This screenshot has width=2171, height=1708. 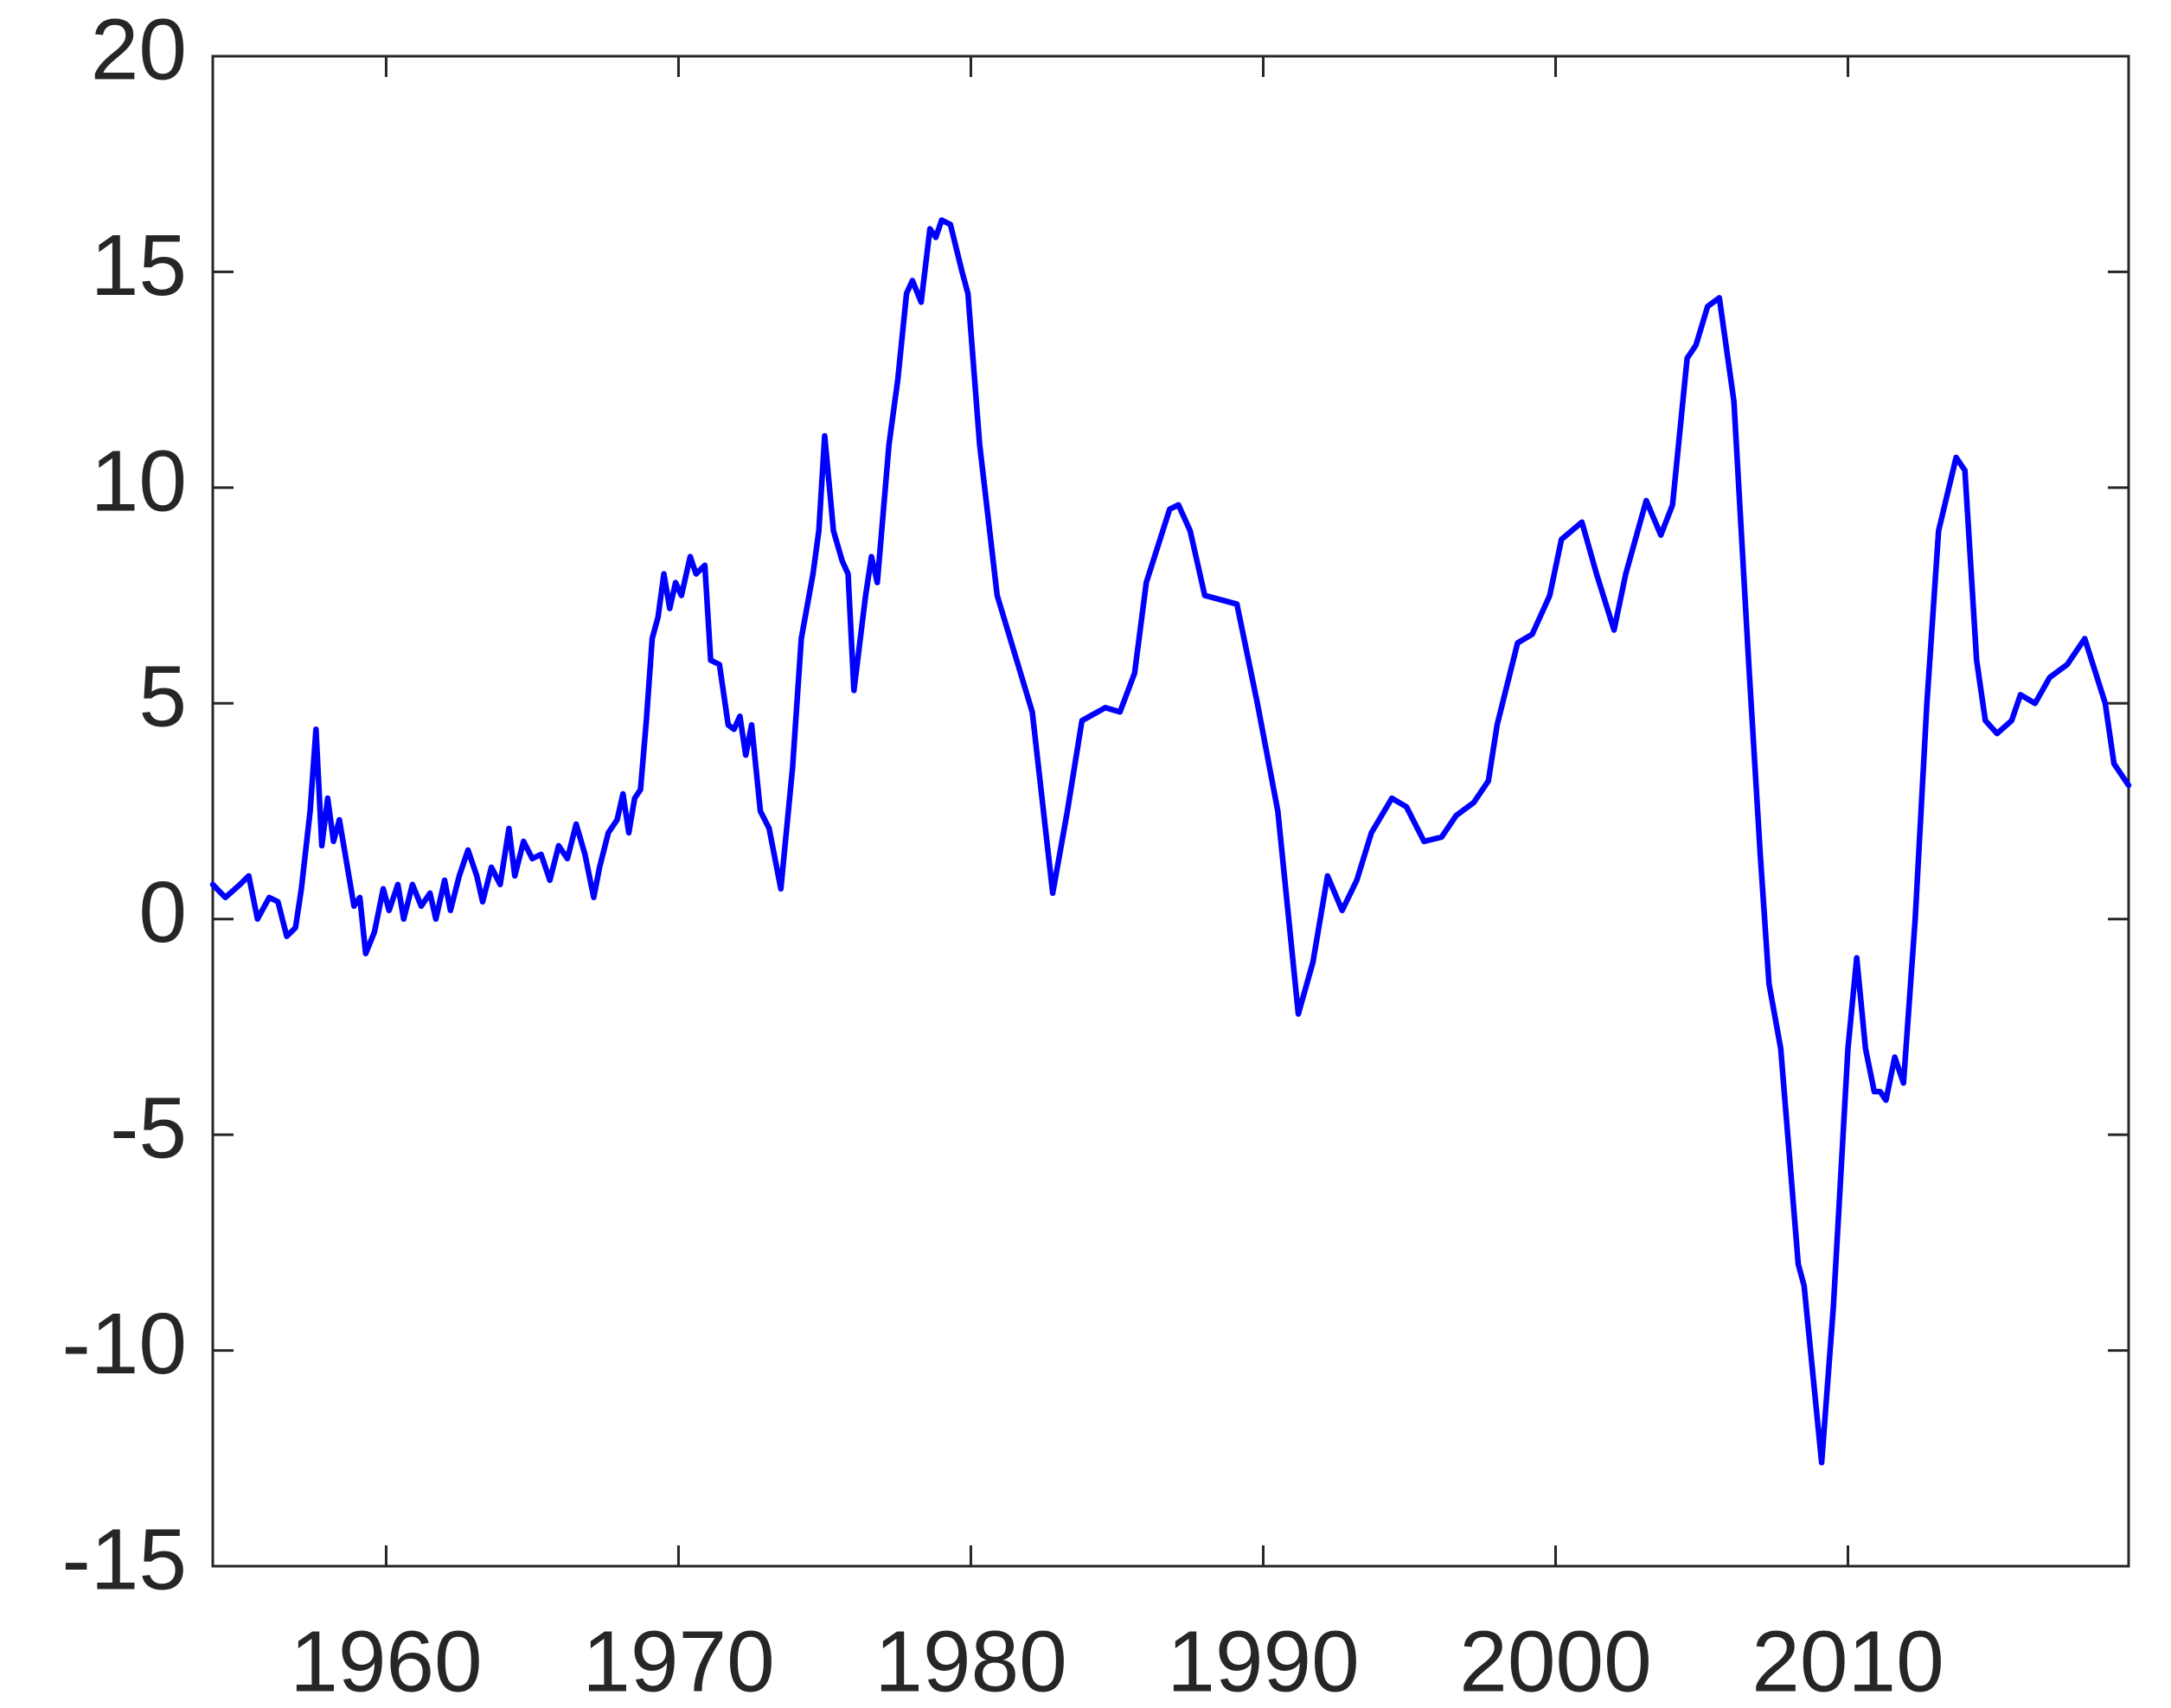 I want to click on y-tick-label: 0, so click(x=162, y=912).